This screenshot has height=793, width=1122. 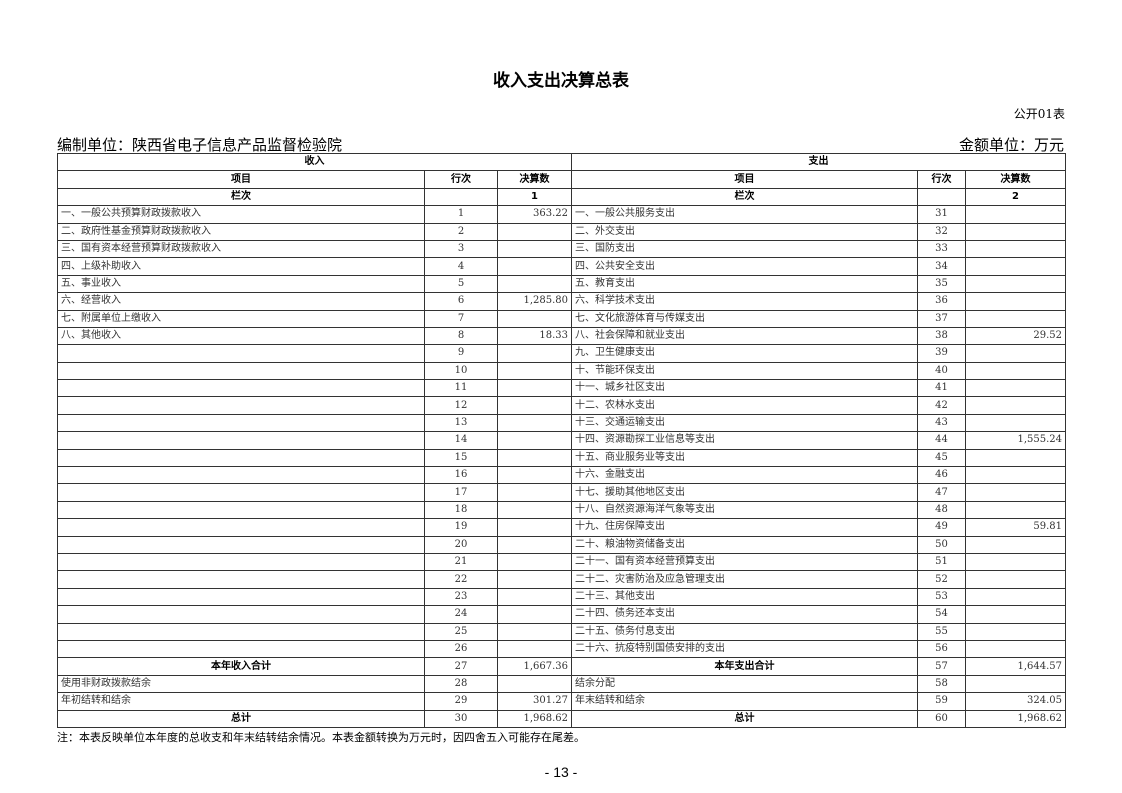 I want to click on expense-line-no: 35, so click(x=941, y=284).